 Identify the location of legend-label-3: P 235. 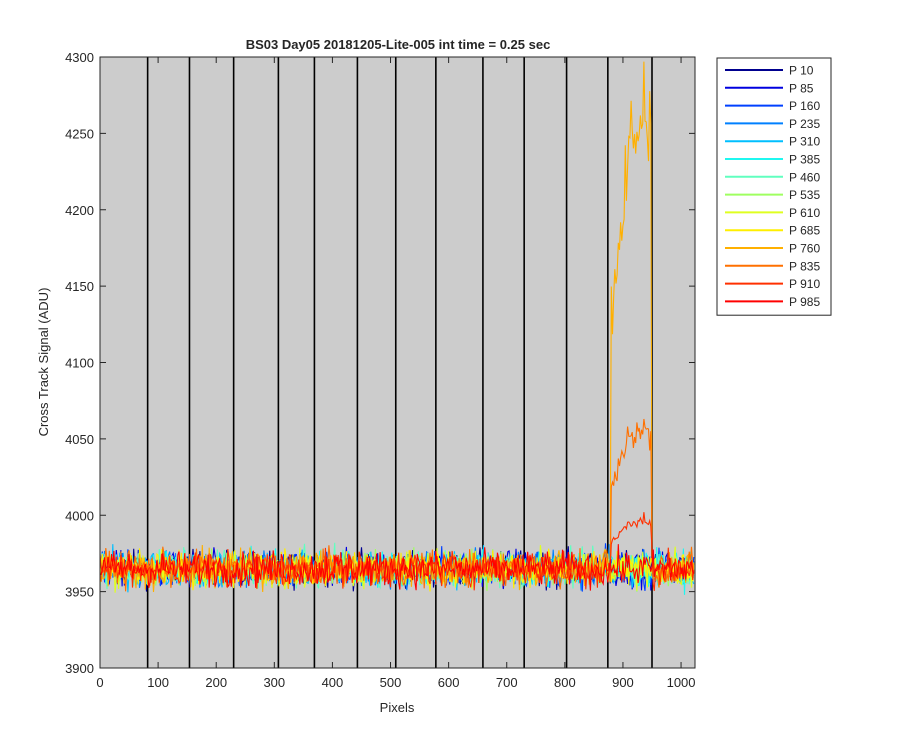
(804, 124).